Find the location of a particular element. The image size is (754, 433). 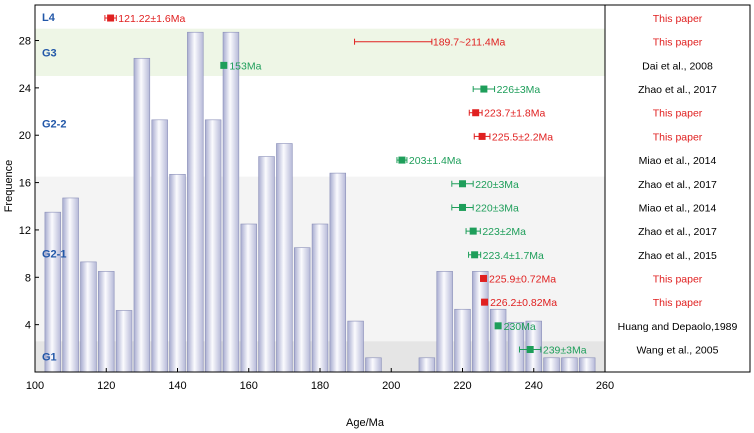

x-tick-label: 120 is located at coordinates (106, 386).